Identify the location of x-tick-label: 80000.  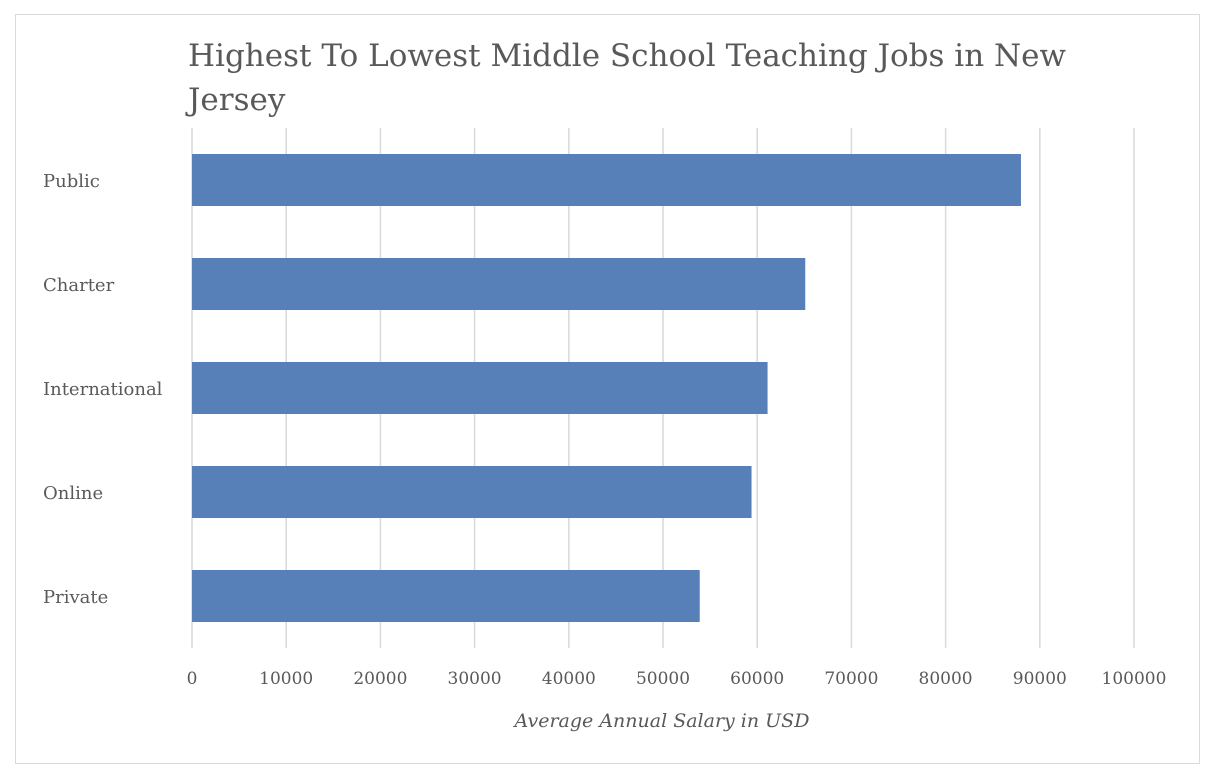
(946, 679).